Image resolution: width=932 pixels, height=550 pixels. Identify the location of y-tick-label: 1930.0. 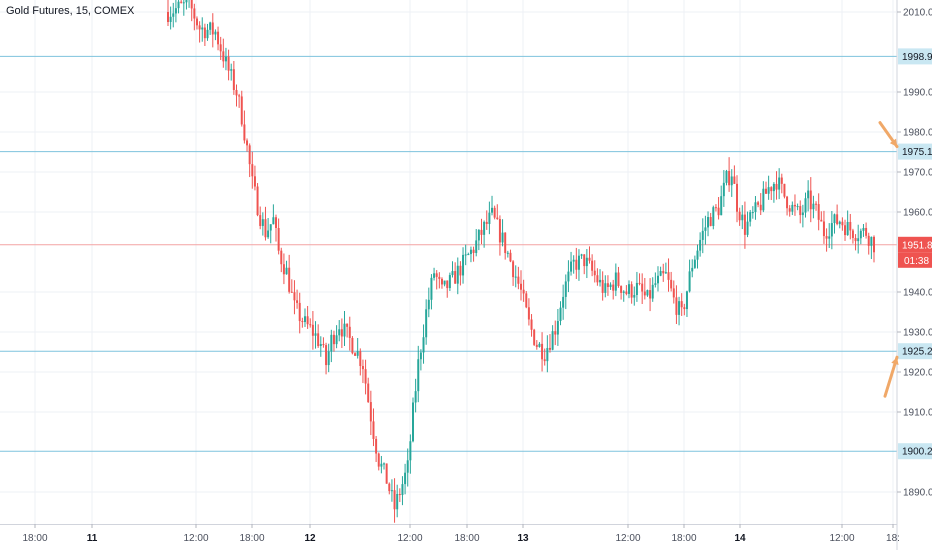
(917, 333).